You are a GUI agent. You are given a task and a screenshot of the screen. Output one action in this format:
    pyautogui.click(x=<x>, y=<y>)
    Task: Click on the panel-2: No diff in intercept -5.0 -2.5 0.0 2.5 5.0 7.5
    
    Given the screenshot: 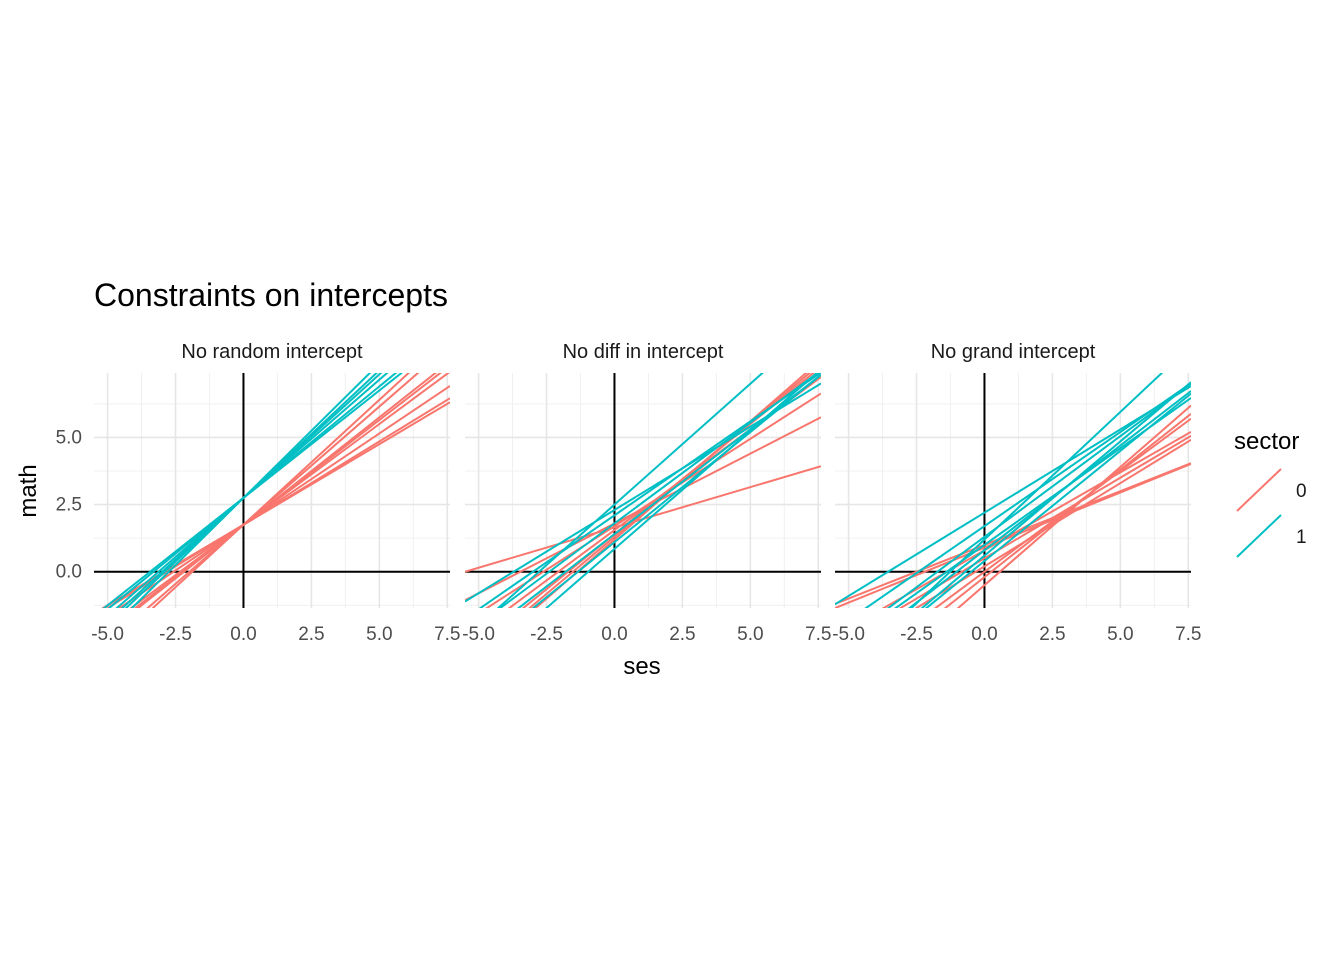 What is the action you would take?
    pyautogui.click(x=646, y=493)
    